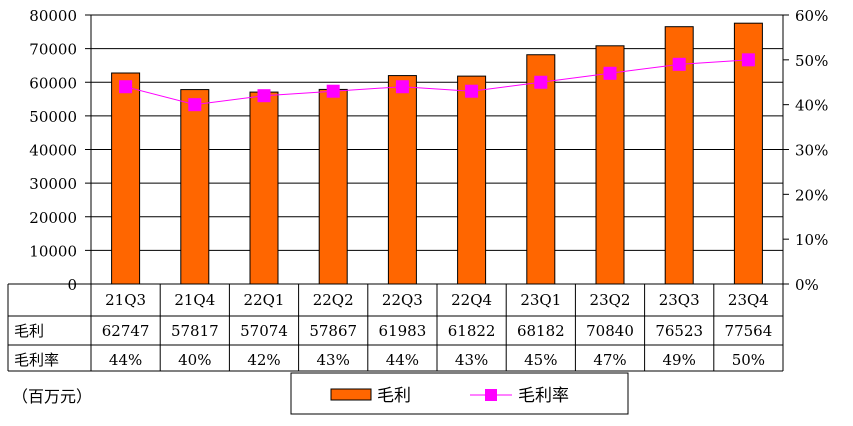 The image size is (853, 426). Describe the element at coordinates (53, 218) in the screenshot. I see `y-left-tick-label: 20000` at that location.